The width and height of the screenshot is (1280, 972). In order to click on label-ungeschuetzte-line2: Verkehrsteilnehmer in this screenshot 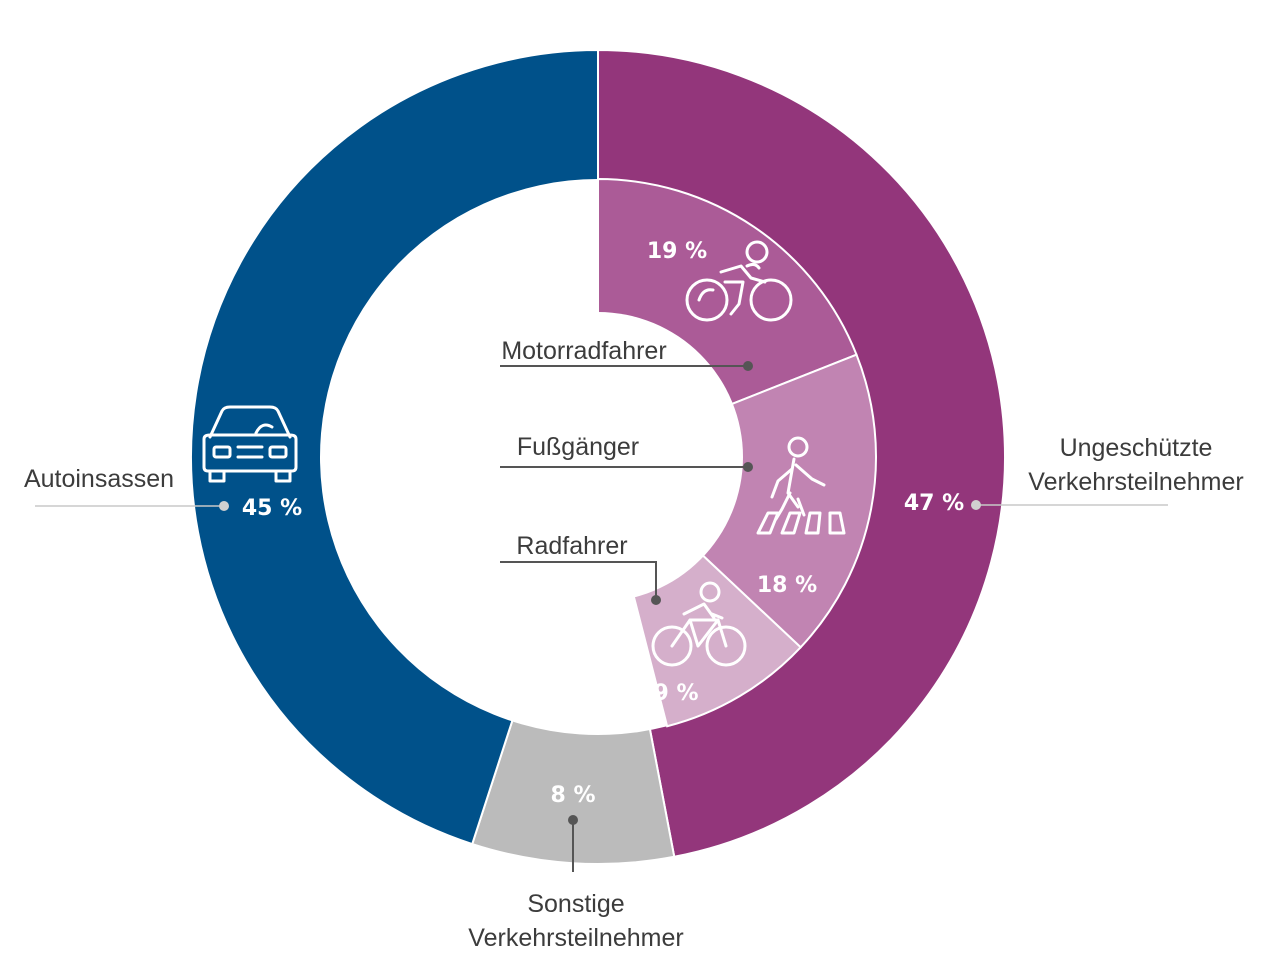, I will do `click(1135, 482)`.